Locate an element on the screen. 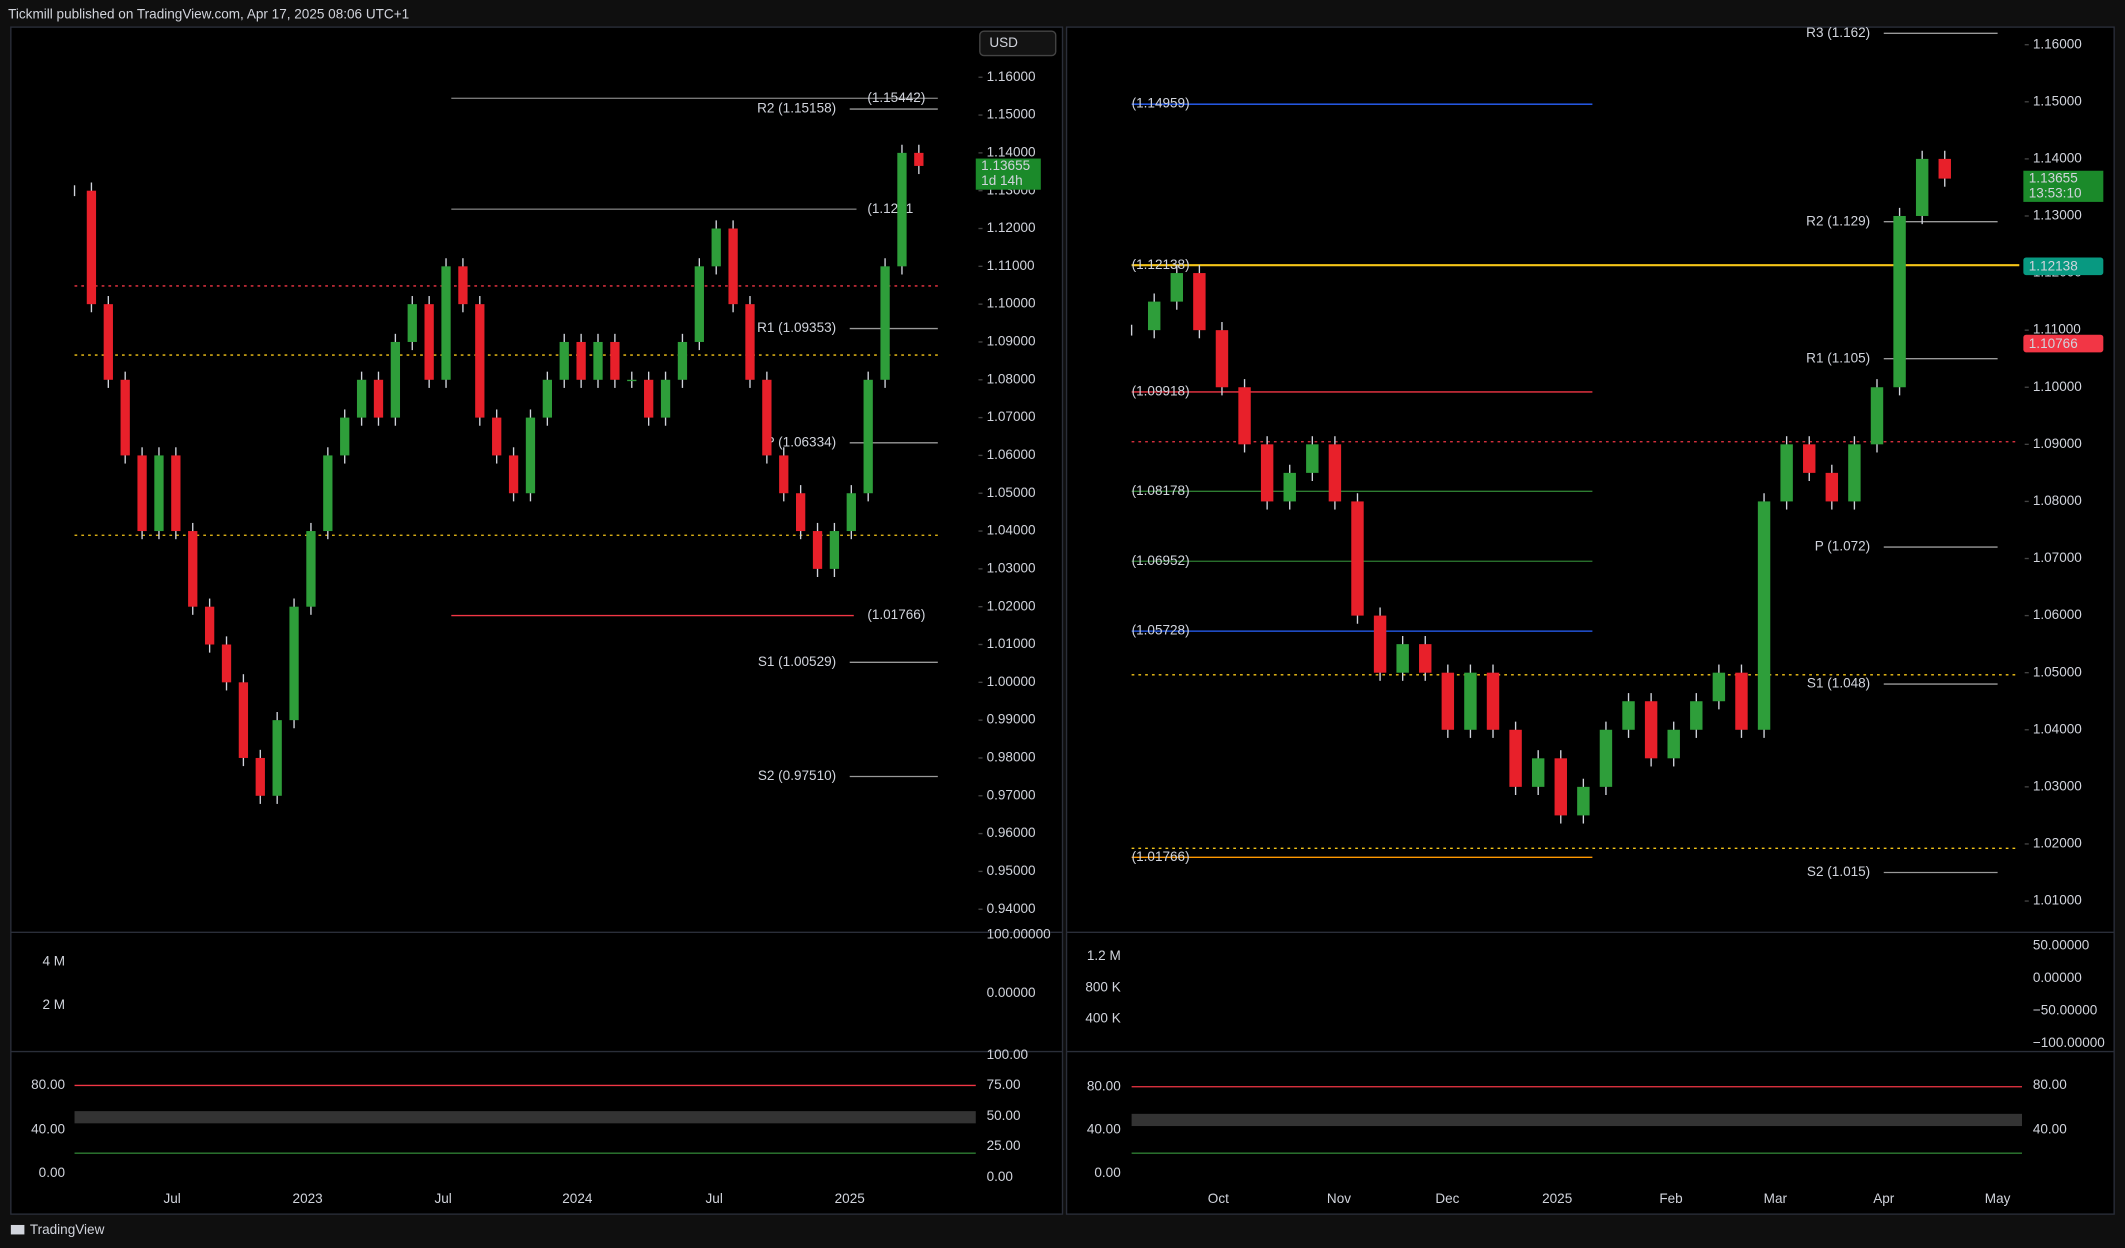 The image size is (2125, 1248). stoch-label: 0.00 is located at coordinates (52, 1172).